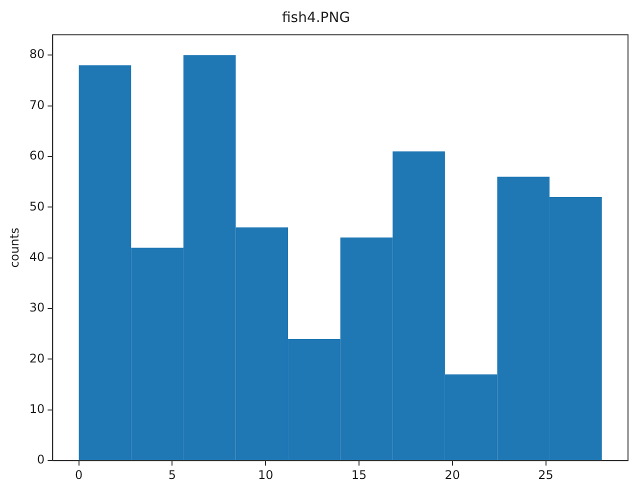  What do you see at coordinates (37, 54) in the screenshot?
I see `y-tick-label: 80` at bounding box center [37, 54].